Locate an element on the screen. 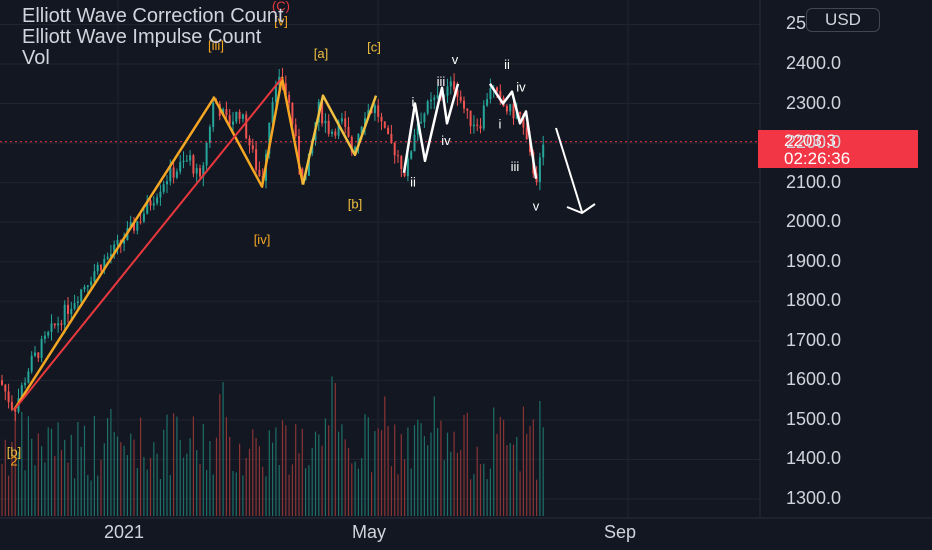  price-tick-label-partial: 25 is located at coordinates (796, 23).